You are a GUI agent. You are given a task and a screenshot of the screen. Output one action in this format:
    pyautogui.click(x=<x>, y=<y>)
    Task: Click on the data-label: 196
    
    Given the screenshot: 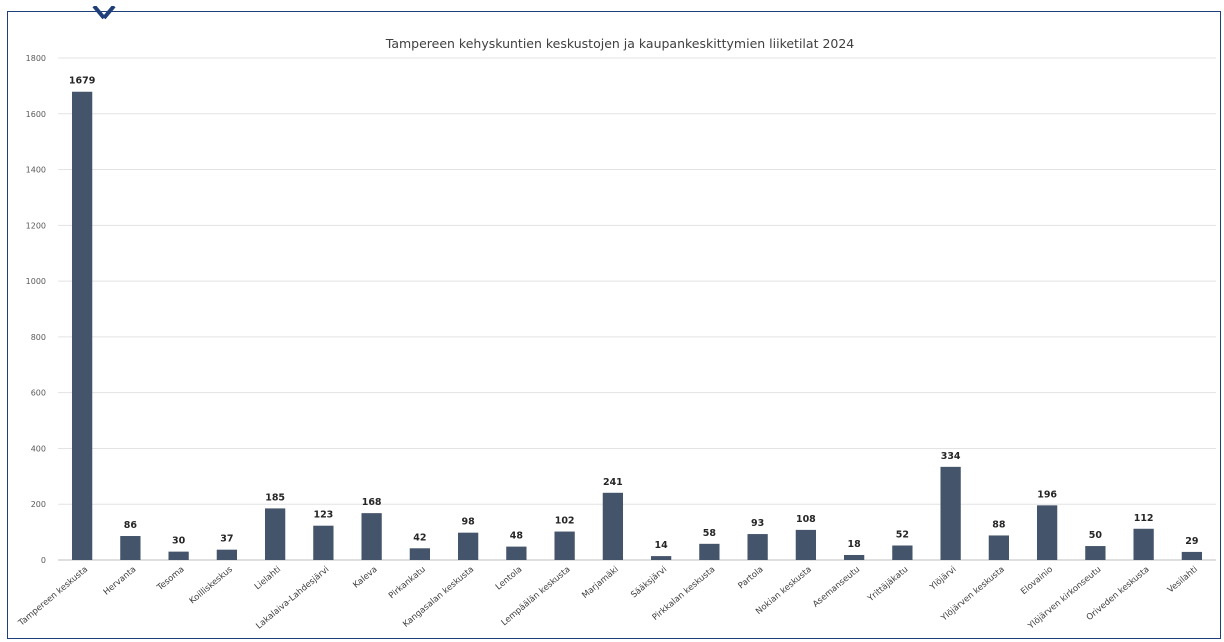 What is the action you would take?
    pyautogui.click(x=1047, y=494)
    